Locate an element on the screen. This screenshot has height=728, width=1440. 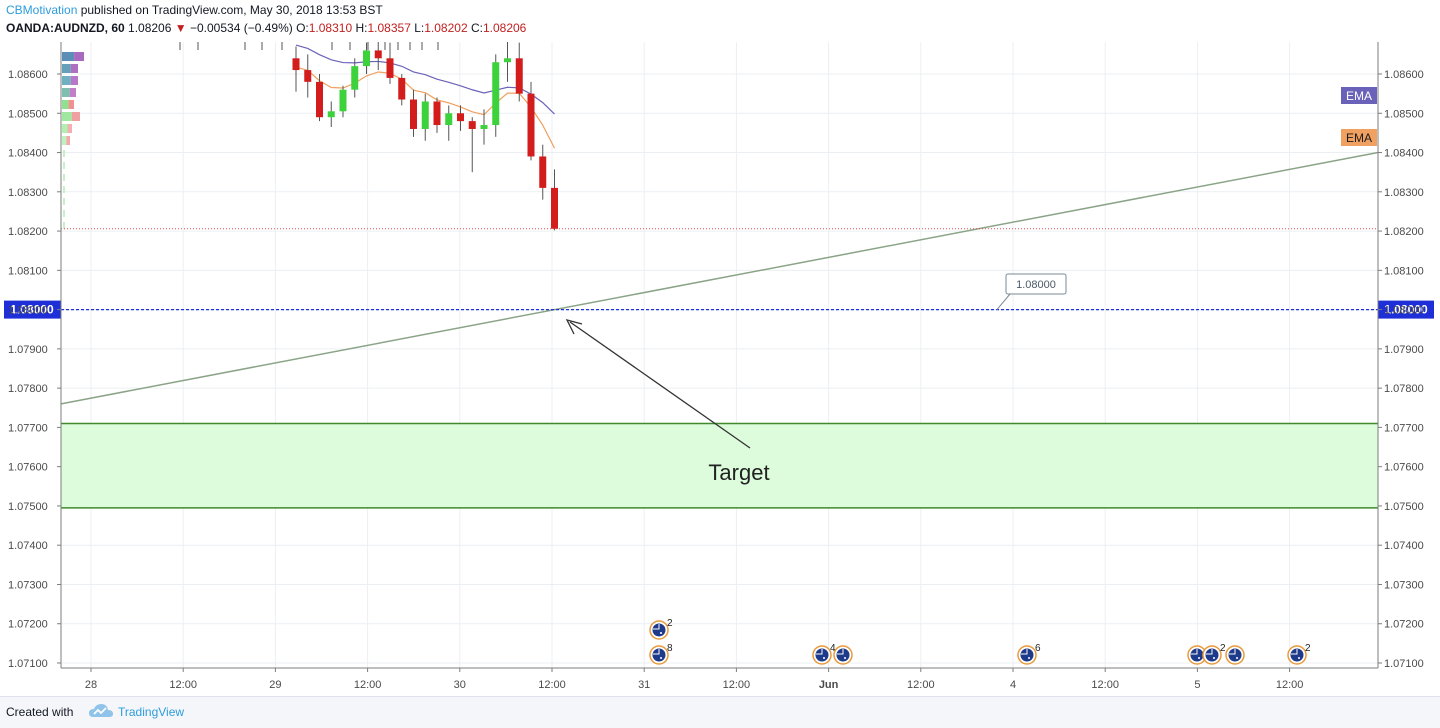
economic-events: 2 8 4 6 2 2 is located at coordinates (980, 641).